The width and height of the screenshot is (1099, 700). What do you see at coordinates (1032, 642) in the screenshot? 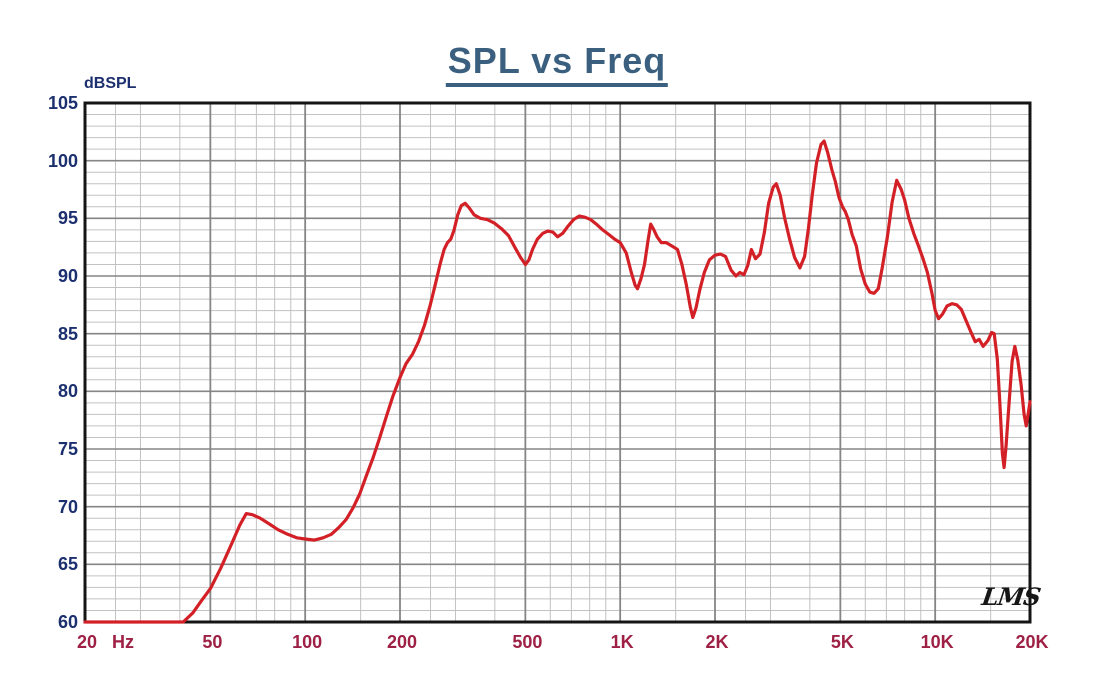
I see `x-tick-label: 20K` at bounding box center [1032, 642].